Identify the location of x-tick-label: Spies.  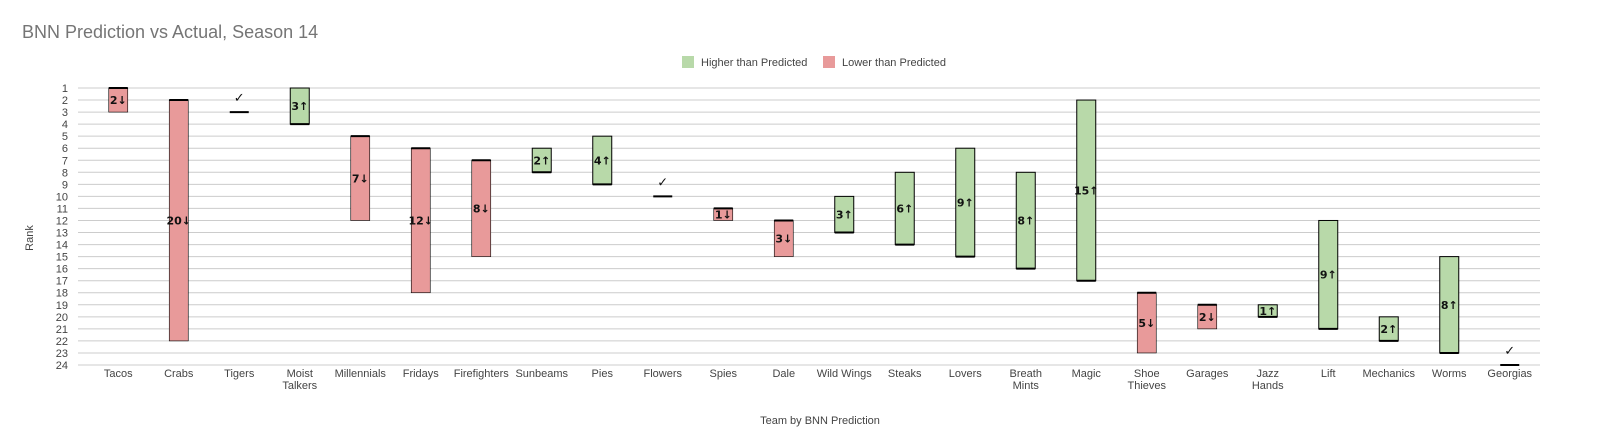
(723, 374).